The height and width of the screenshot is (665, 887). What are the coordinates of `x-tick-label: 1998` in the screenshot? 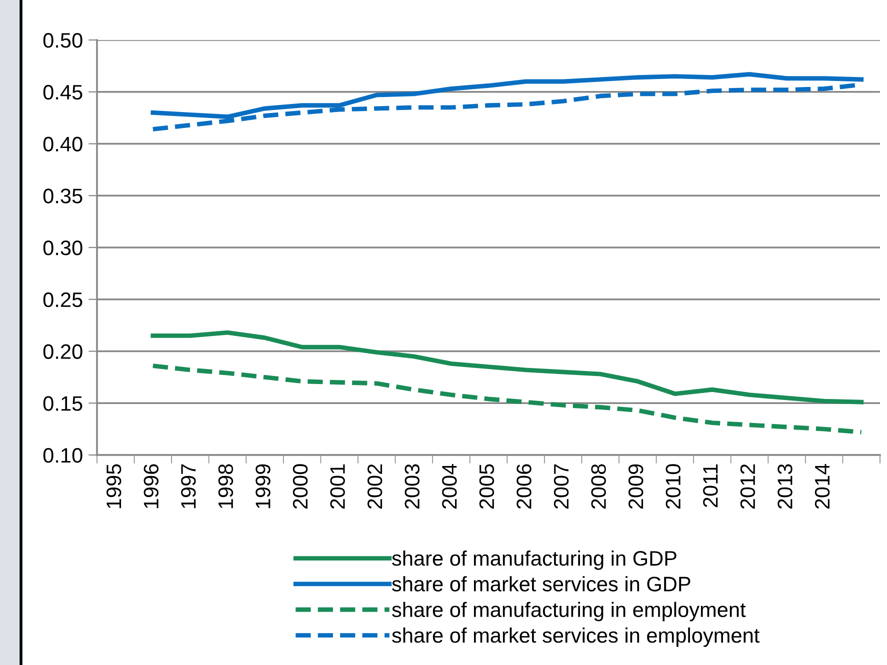 It's located at (226, 486).